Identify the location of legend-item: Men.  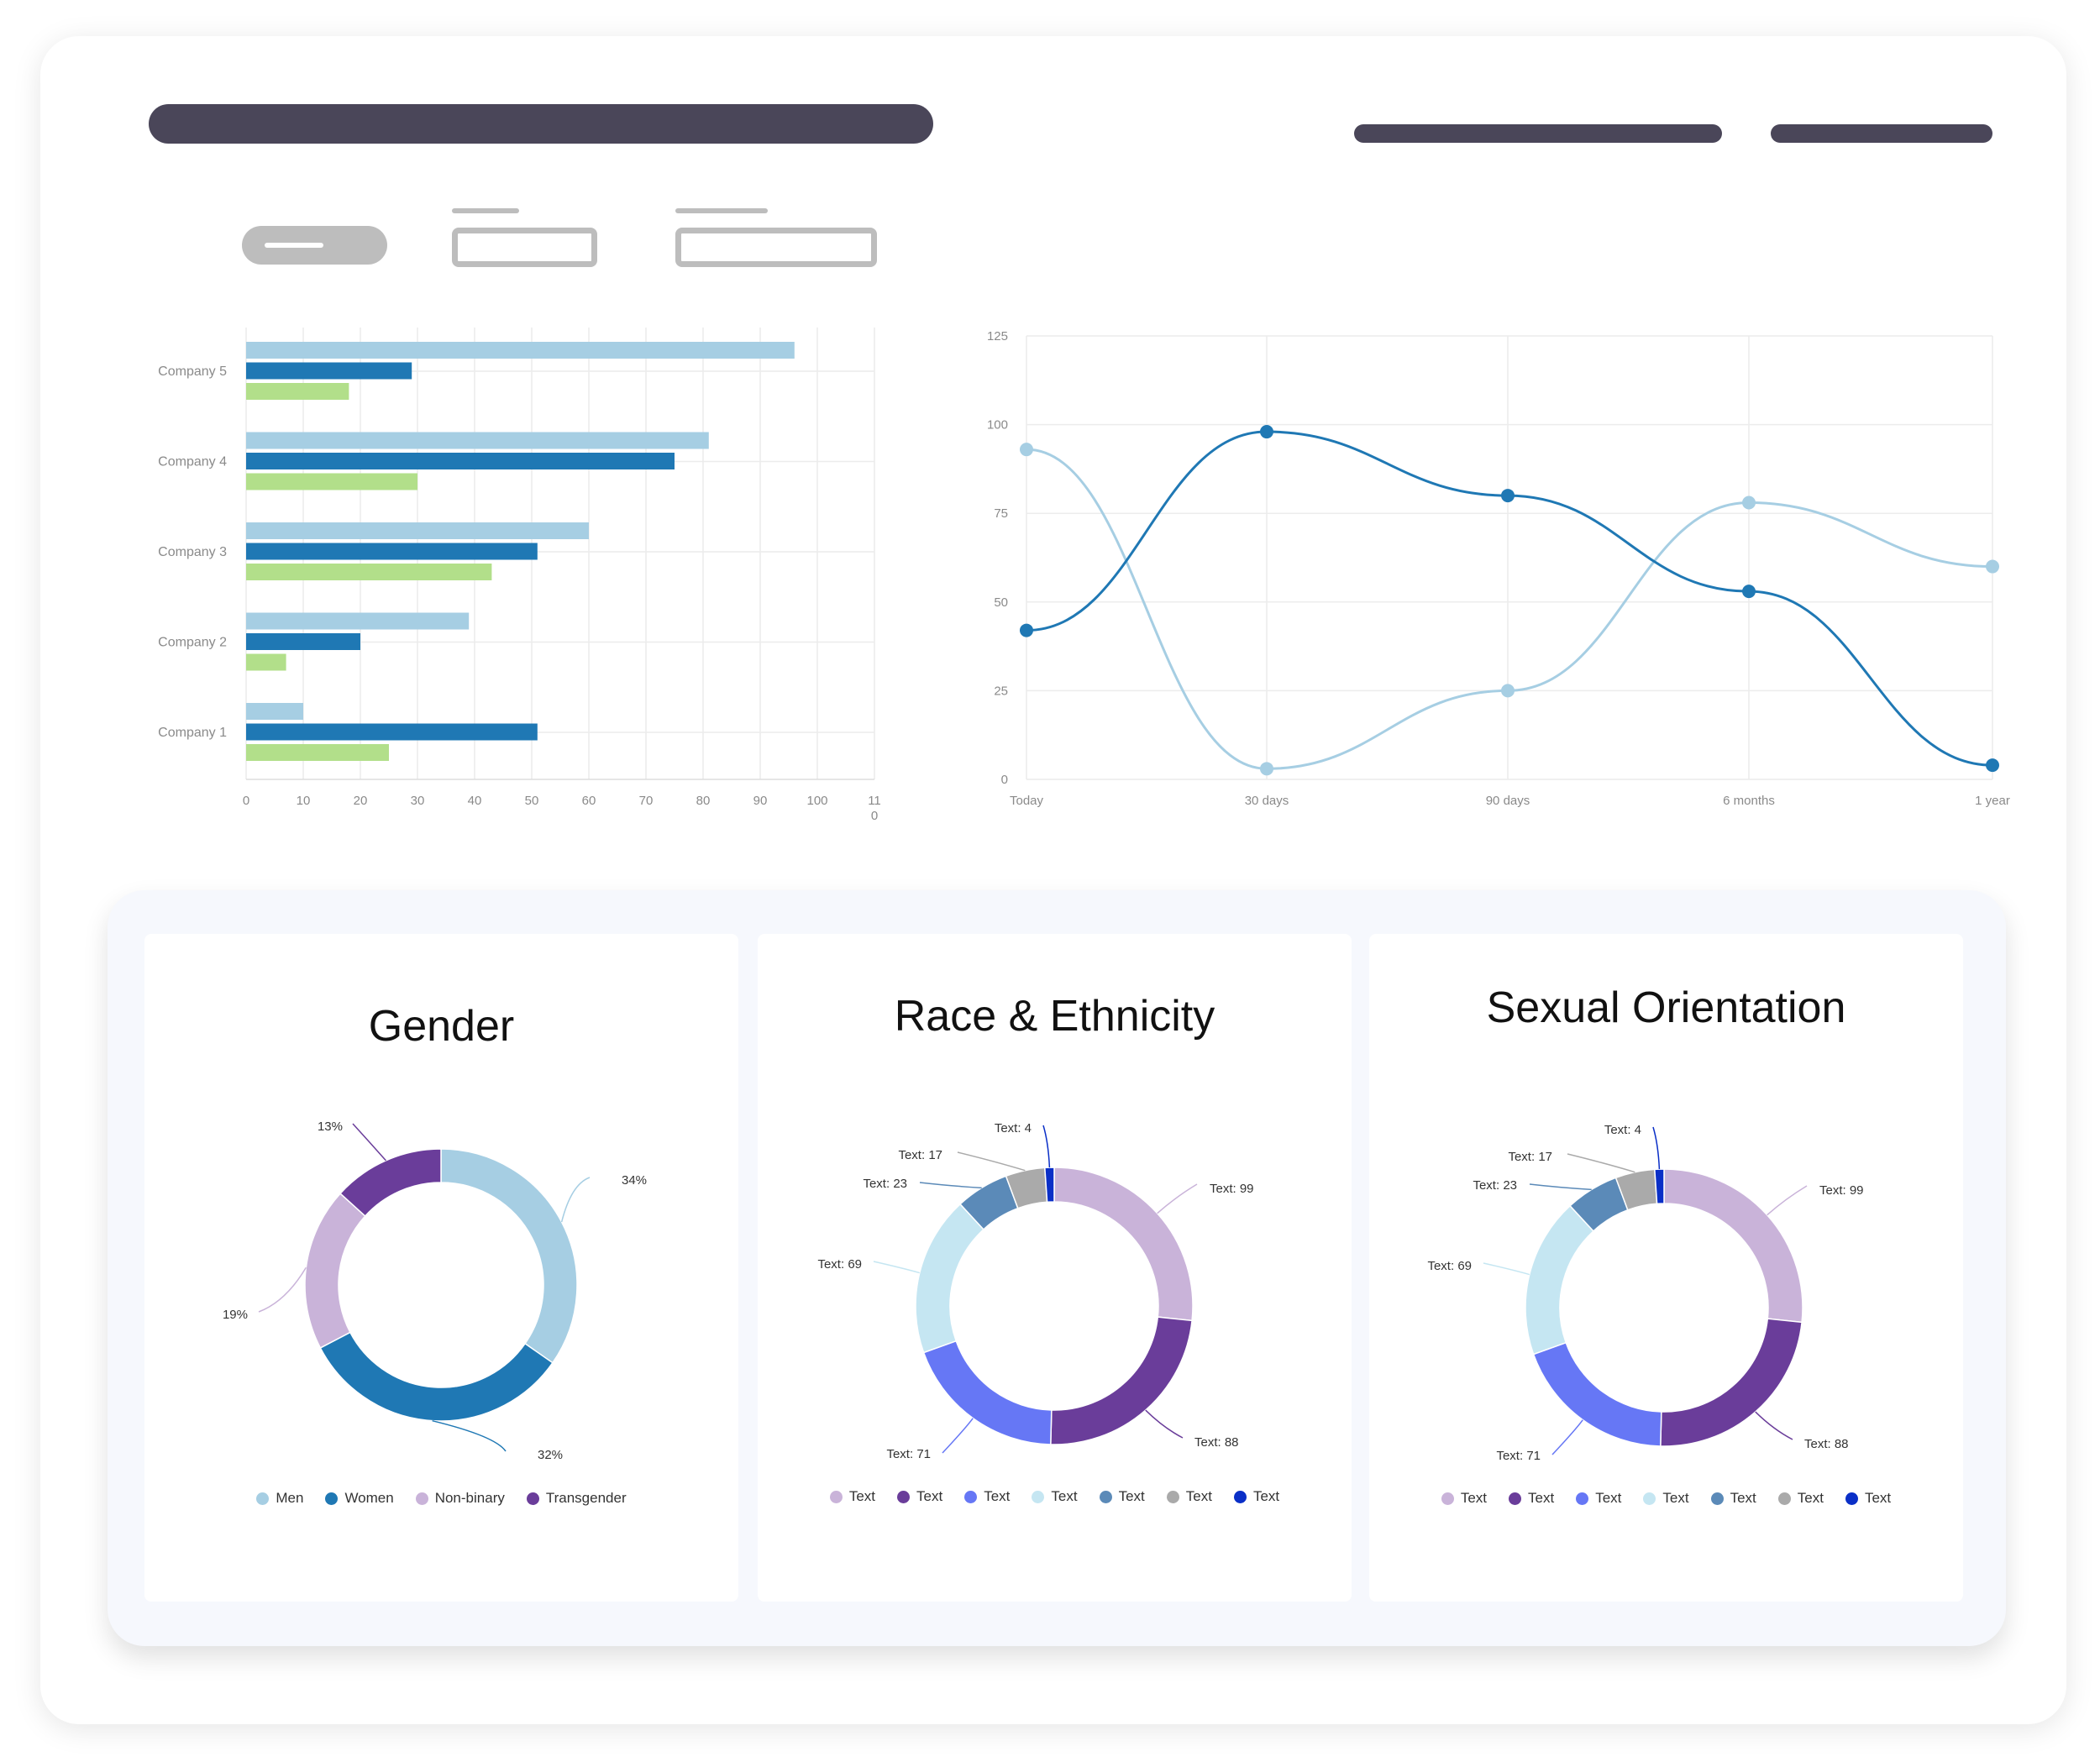
(279, 1498).